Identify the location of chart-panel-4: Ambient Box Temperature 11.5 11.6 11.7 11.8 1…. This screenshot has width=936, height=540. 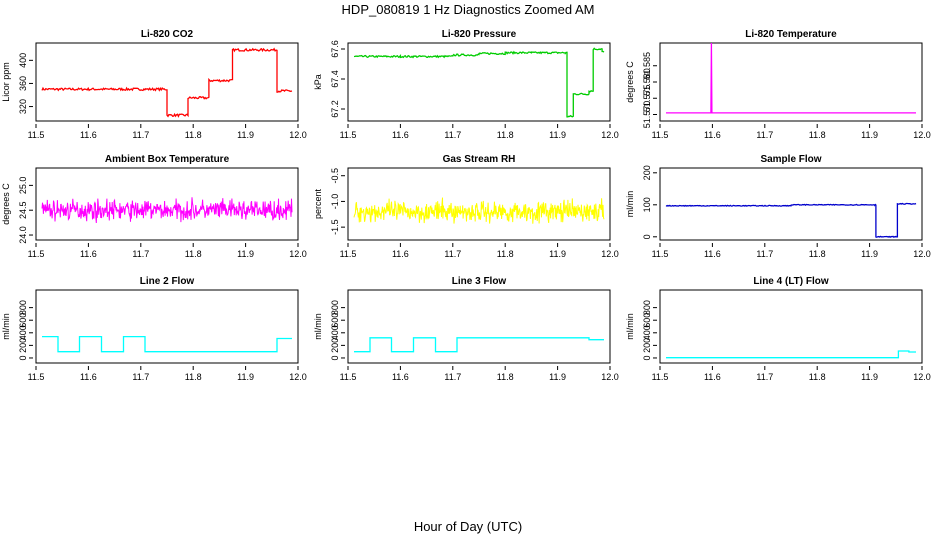
(154, 206).